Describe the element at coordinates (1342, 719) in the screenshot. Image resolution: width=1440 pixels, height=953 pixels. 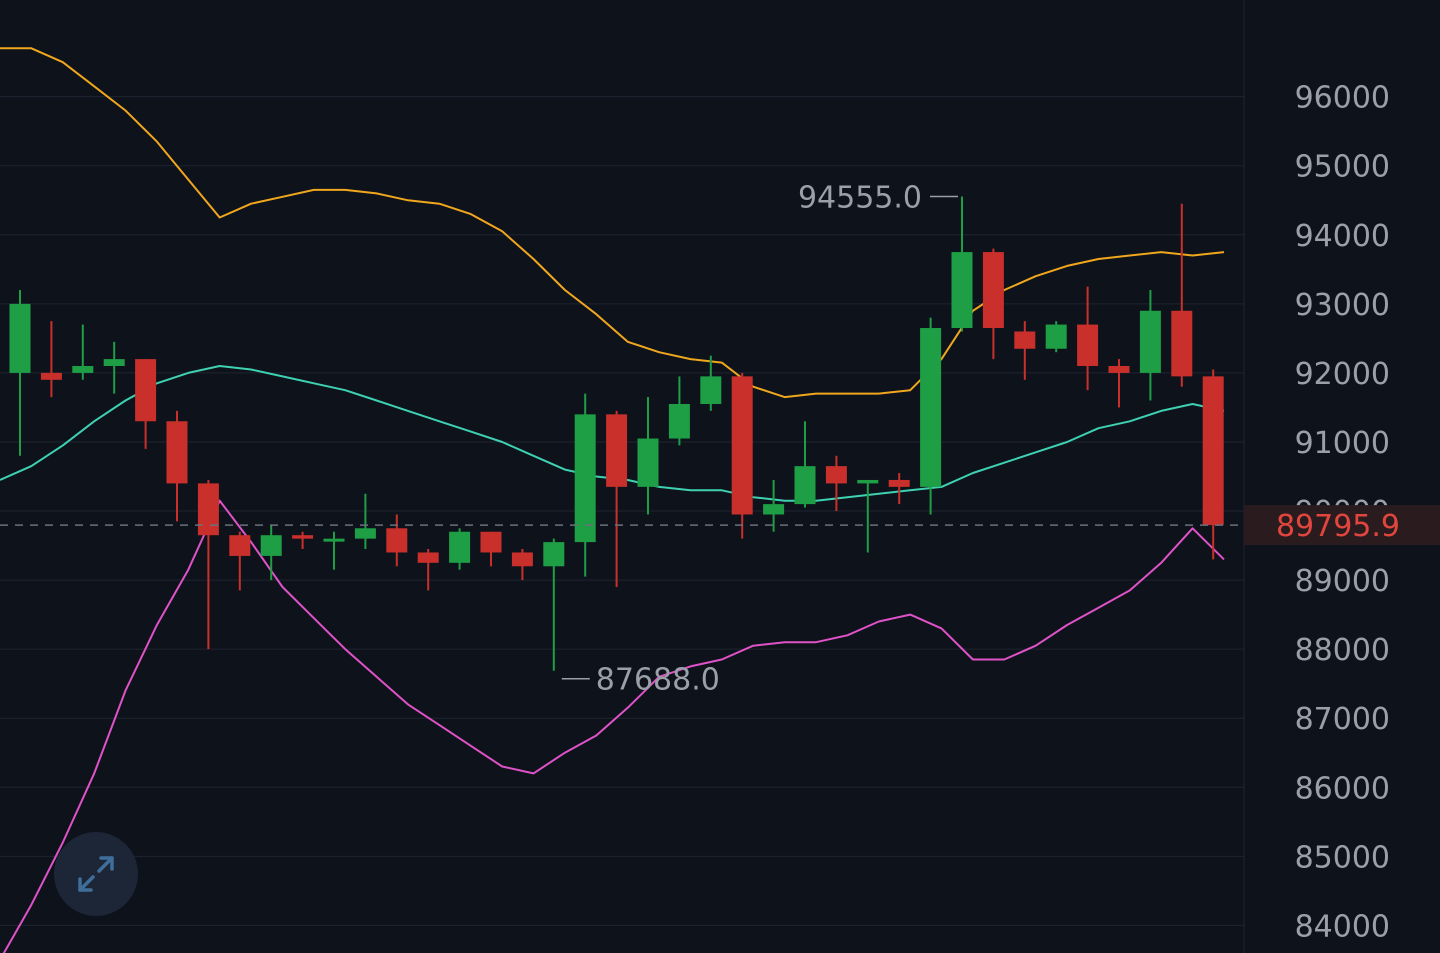
I see `y-tick-label: 87000` at that location.